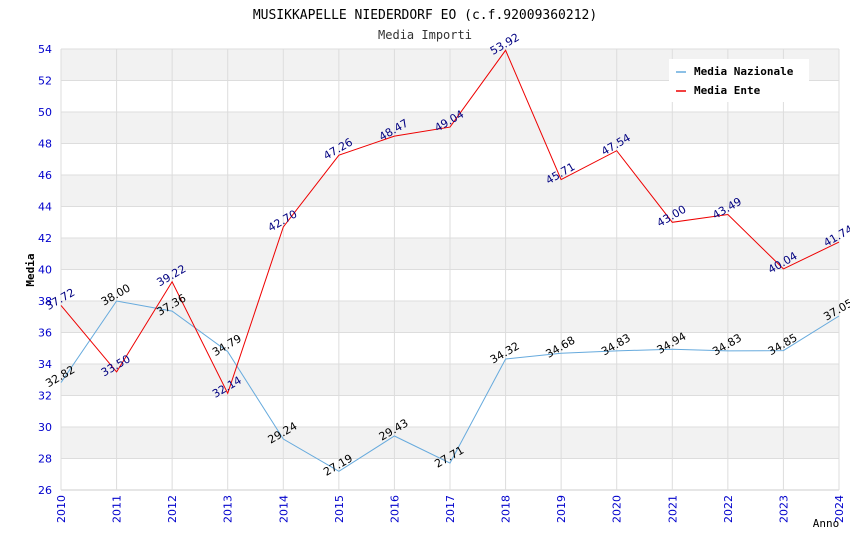 Image resolution: width=850 pixels, height=550 pixels. I want to click on y-axis-ticks: 26 28 30 32 34 36 38 40 42 44 46 48 50 52 54, so click(45, 270).